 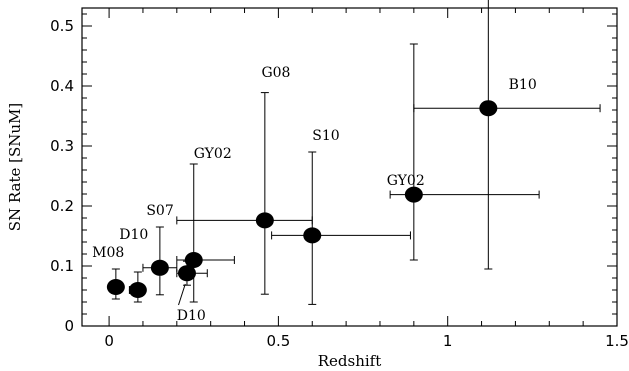 What do you see at coordinates (325, 136) in the screenshot?
I see `point-label: S10` at bounding box center [325, 136].